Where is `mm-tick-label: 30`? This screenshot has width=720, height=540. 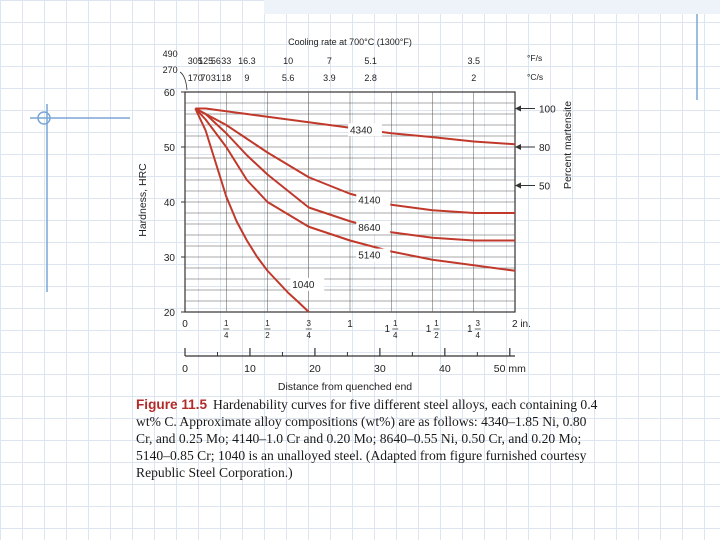 mm-tick-label: 30 is located at coordinates (380, 369).